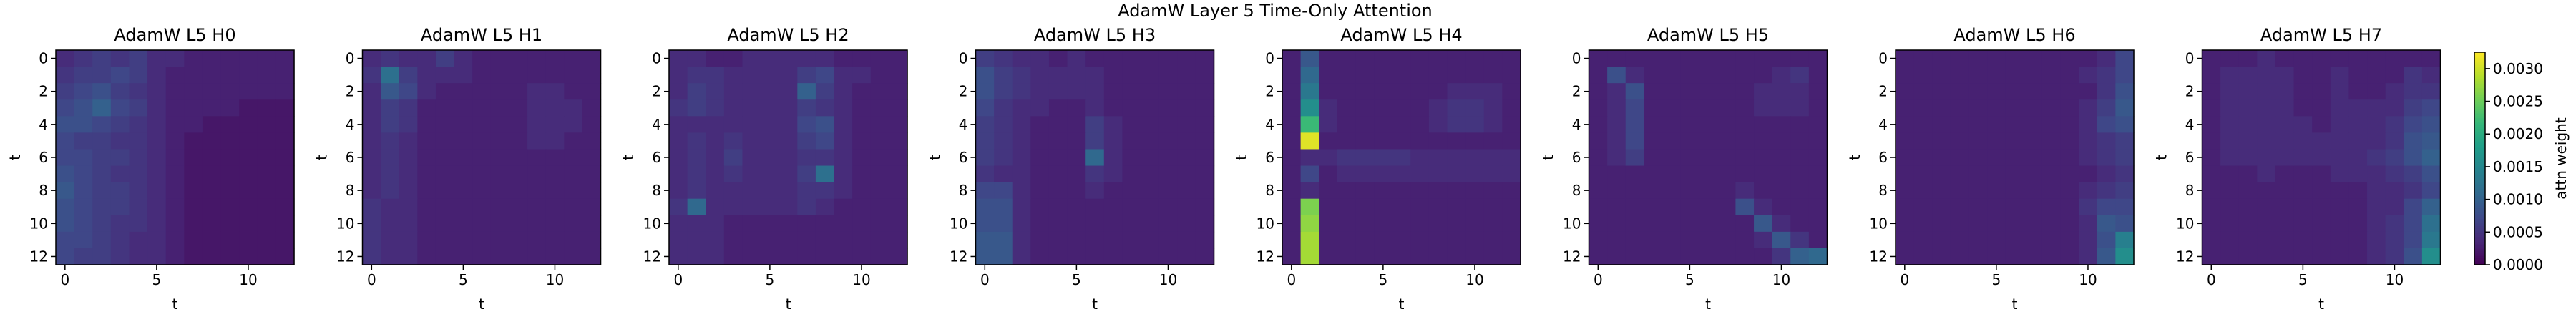 The image size is (2576, 322). What do you see at coordinates (1576, 59) in the screenshot?
I see `y-tick-label: 0` at bounding box center [1576, 59].